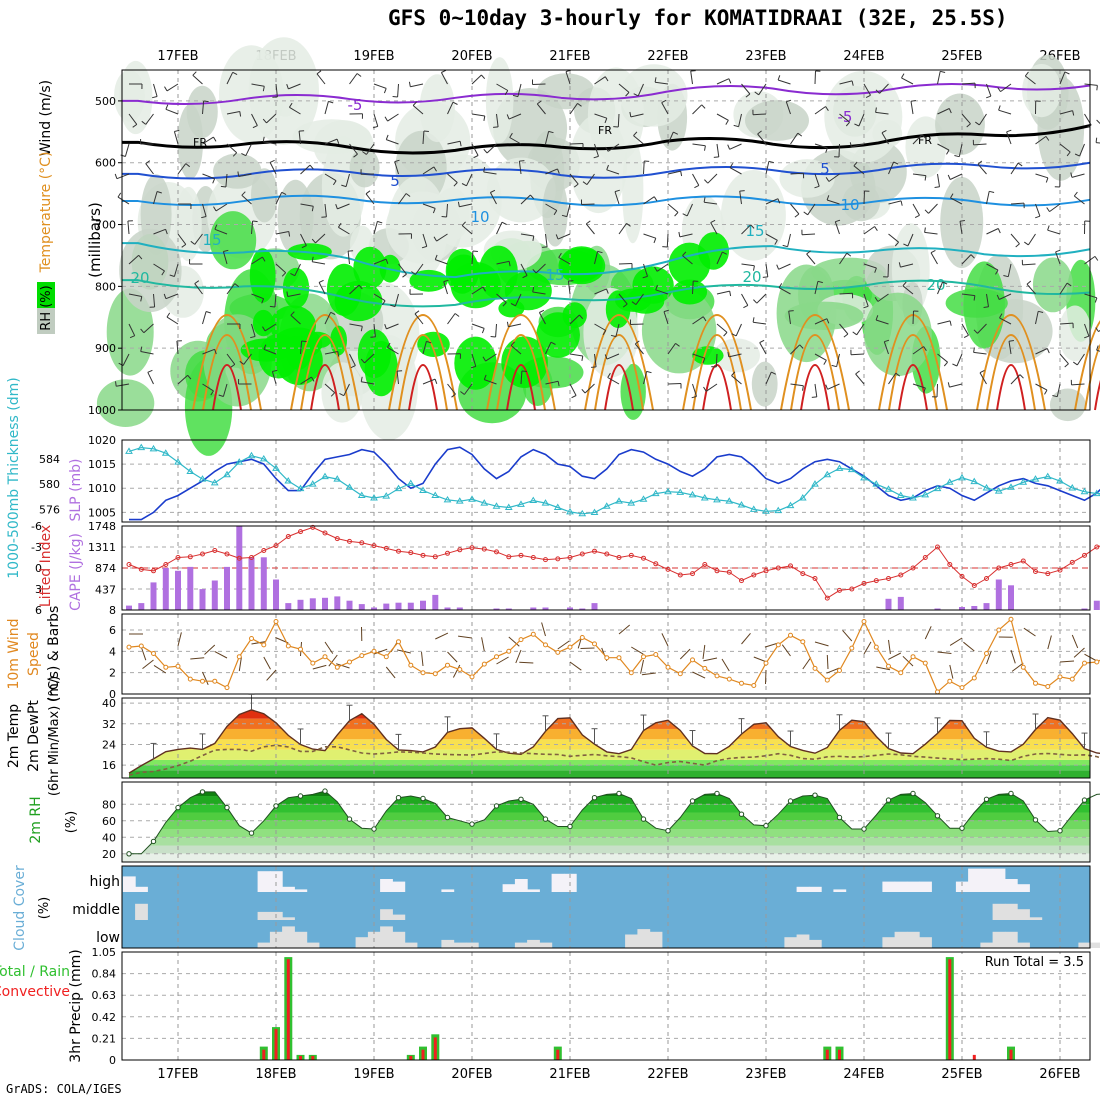  What do you see at coordinates (141, 911) in the screenshot?
I see `cloud-bar-middle` at bounding box center [141, 911].